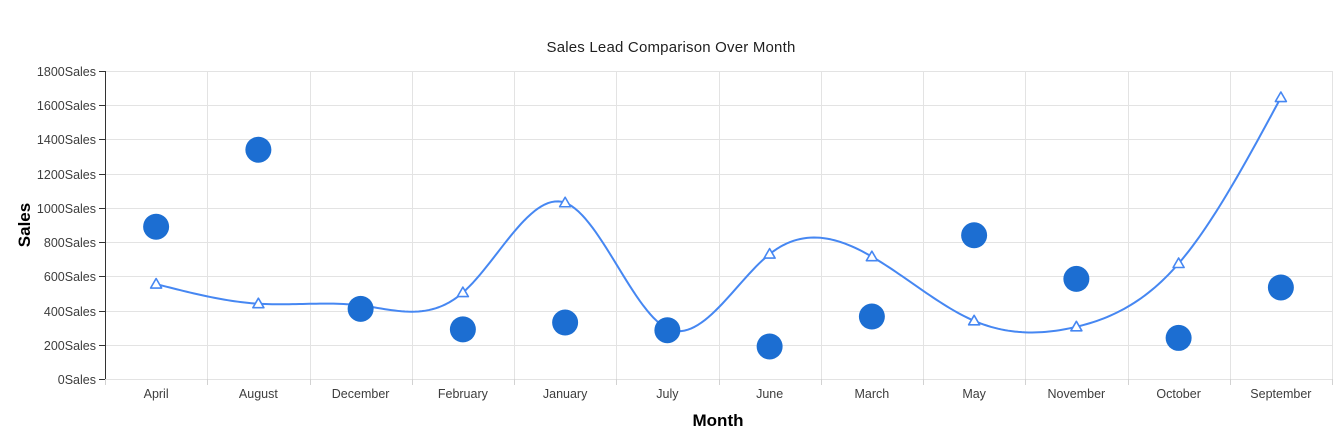 This screenshot has width=1342, height=435. Describe the element at coordinates (565, 394) in the screenshot. I see `x-axis-tick-label: January` at that location.